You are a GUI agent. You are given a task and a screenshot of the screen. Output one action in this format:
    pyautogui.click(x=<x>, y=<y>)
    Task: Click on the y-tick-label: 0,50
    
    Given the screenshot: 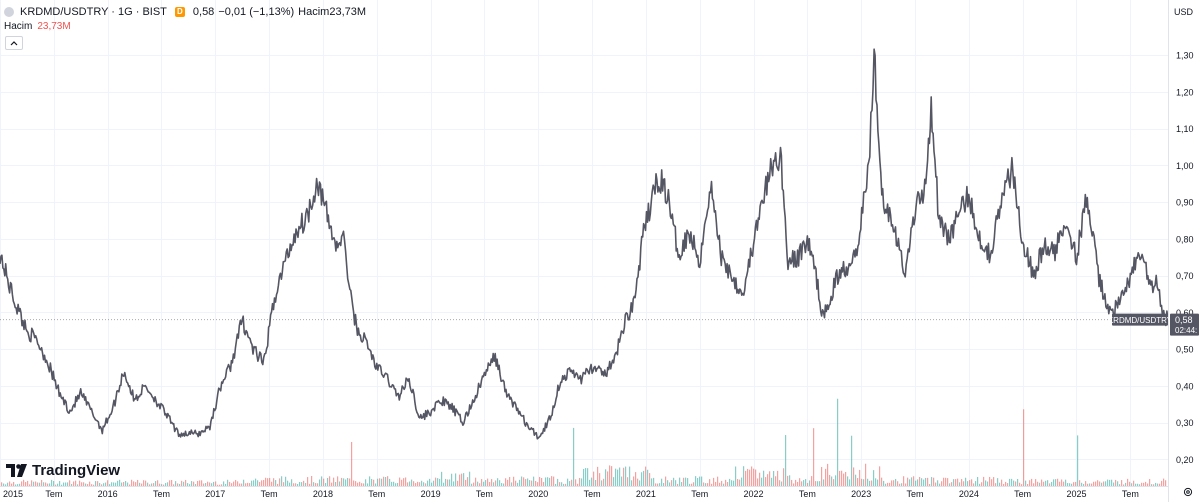 What is the action you would take?
    pyautogui.click(x=1185, y=350)
    